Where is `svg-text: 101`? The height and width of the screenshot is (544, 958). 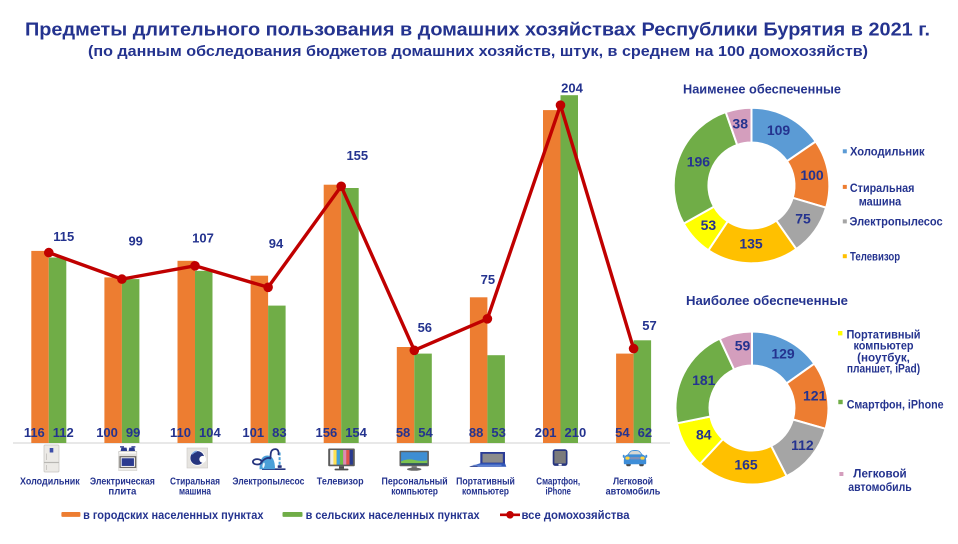 svg-text: 101 is located at coordinates (253, 432).